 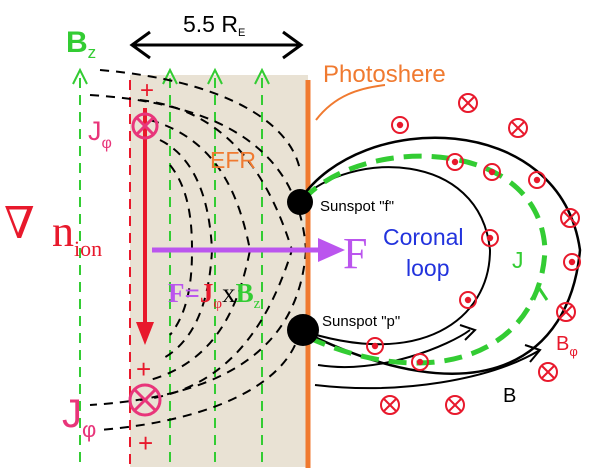 I want to click on force-formula: F=JφxBz, so click(x=214, y=295).